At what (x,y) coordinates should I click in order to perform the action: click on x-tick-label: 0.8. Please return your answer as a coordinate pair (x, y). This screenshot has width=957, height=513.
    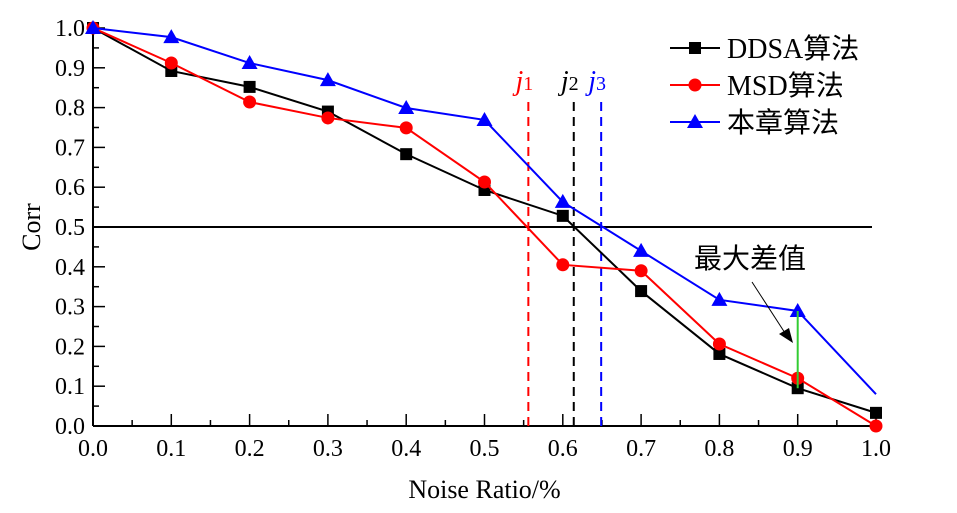
    Looking at the image, I should click on (719, 449).